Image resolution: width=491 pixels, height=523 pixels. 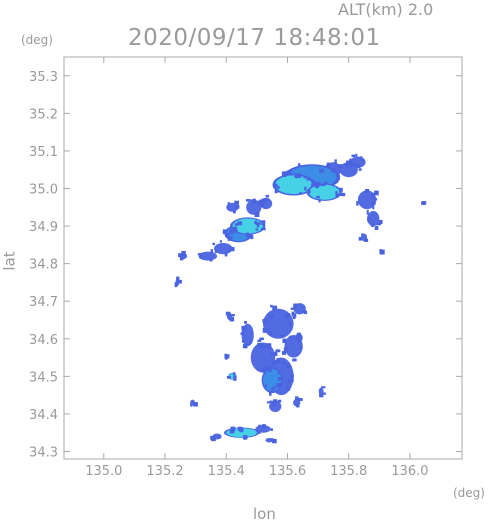 What do you see at coordinates (348, 471) in the screenshot?
I see `x-tick-label: 135.8` at bounding box center [348, 471].